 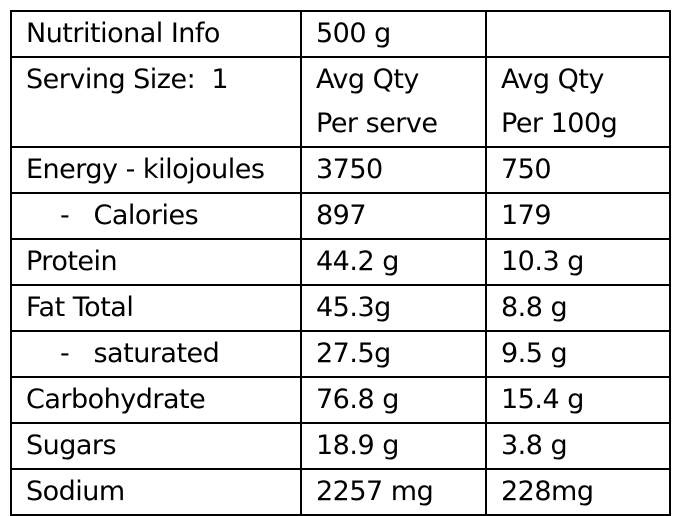 I want to click on table-cell: Nutritional Info, so click(x=156, y=34).